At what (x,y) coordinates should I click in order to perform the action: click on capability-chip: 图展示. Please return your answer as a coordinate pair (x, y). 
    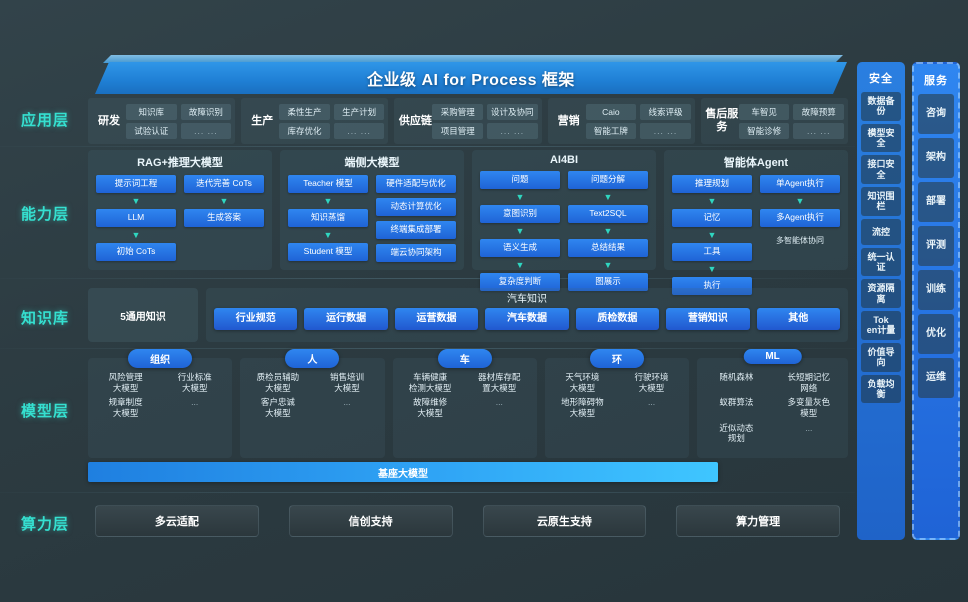
    Looking at the image, I should click on (608, 282).